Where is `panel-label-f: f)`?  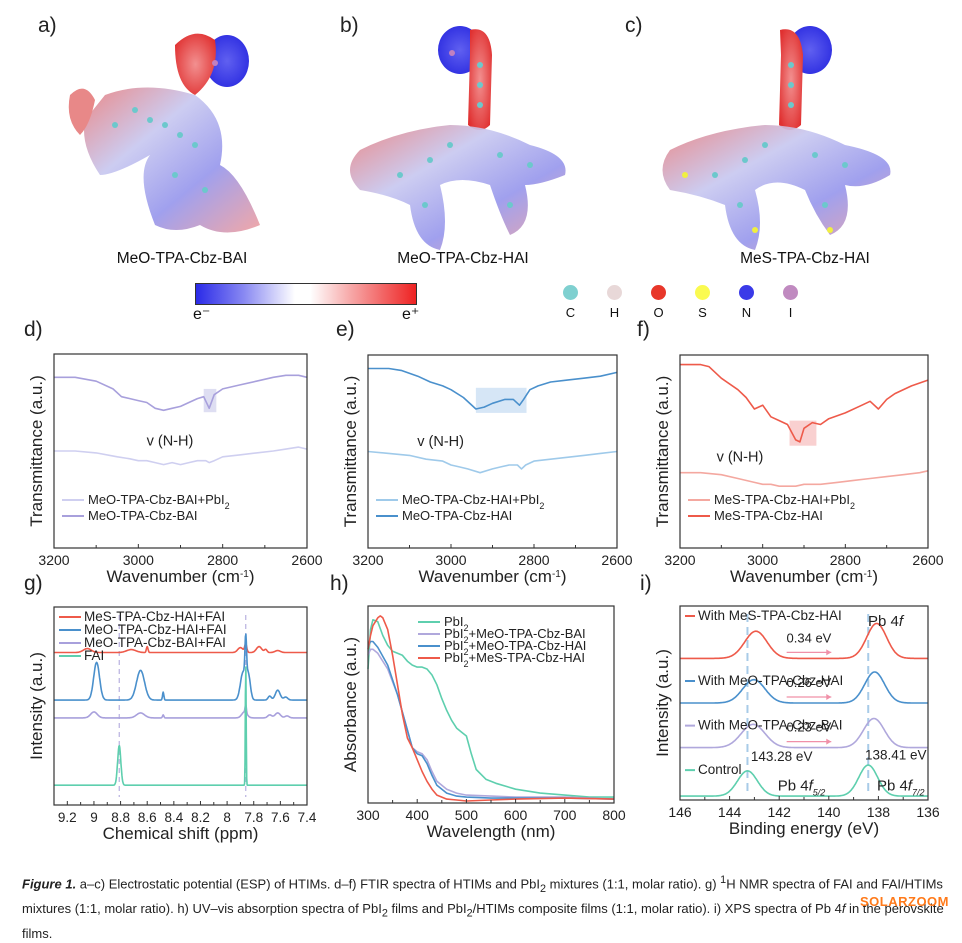 panel-label-f: f) is located at coordinates (643, 329).